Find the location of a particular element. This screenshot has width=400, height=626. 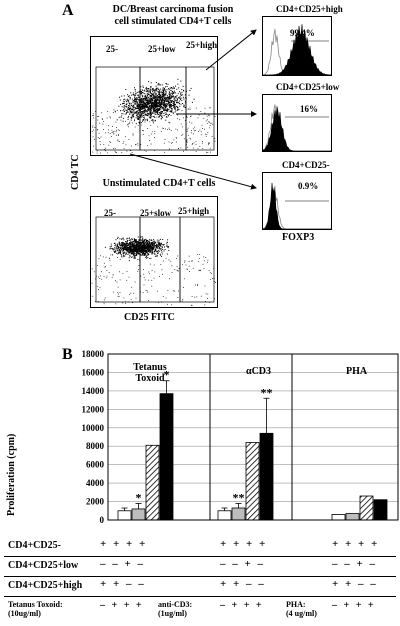

gate-high-bot-label: 25+high is located at coordinates (194, 211).